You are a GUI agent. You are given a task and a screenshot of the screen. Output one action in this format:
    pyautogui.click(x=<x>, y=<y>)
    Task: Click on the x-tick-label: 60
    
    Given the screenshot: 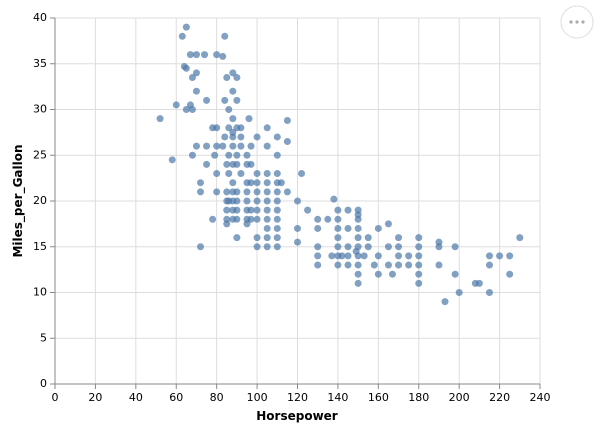 What is the action you would take?
    pyautogui.click(x=176, y=397)
    